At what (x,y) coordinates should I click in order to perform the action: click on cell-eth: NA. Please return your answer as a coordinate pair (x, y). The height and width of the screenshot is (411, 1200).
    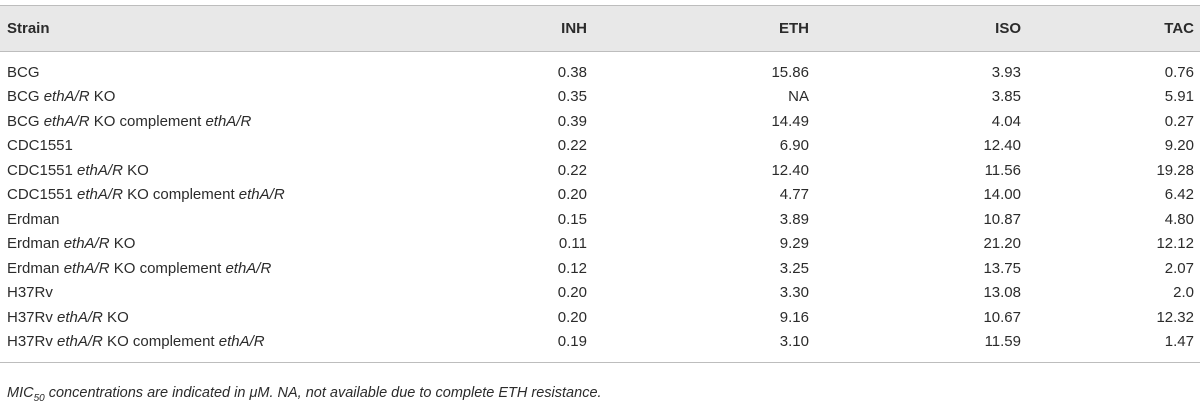
    Looking at the image, I should click on (798, 97).